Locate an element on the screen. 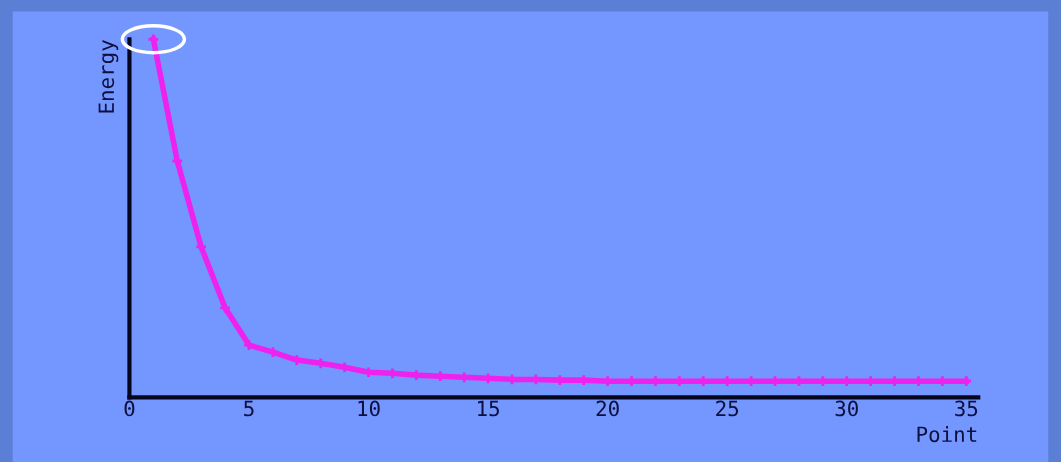 The height and width of the screenshot is (462, 1061). x-tick-label: 20 is located at coordinates (607, 408).